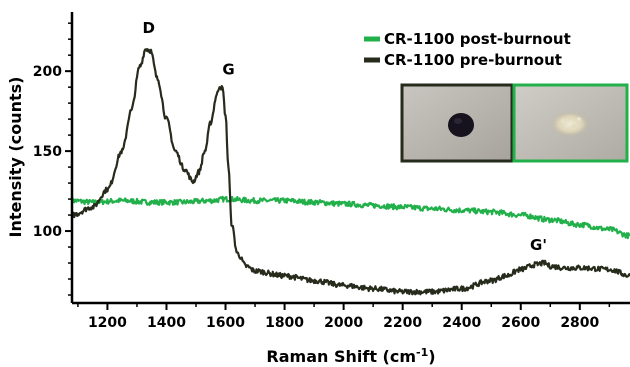 Image resolution: width=630 pixels, height=367 pixels. Describe the element at coordinates (47, 72) in the screenshot. I see `y-tick-label-200: 200` at that location.